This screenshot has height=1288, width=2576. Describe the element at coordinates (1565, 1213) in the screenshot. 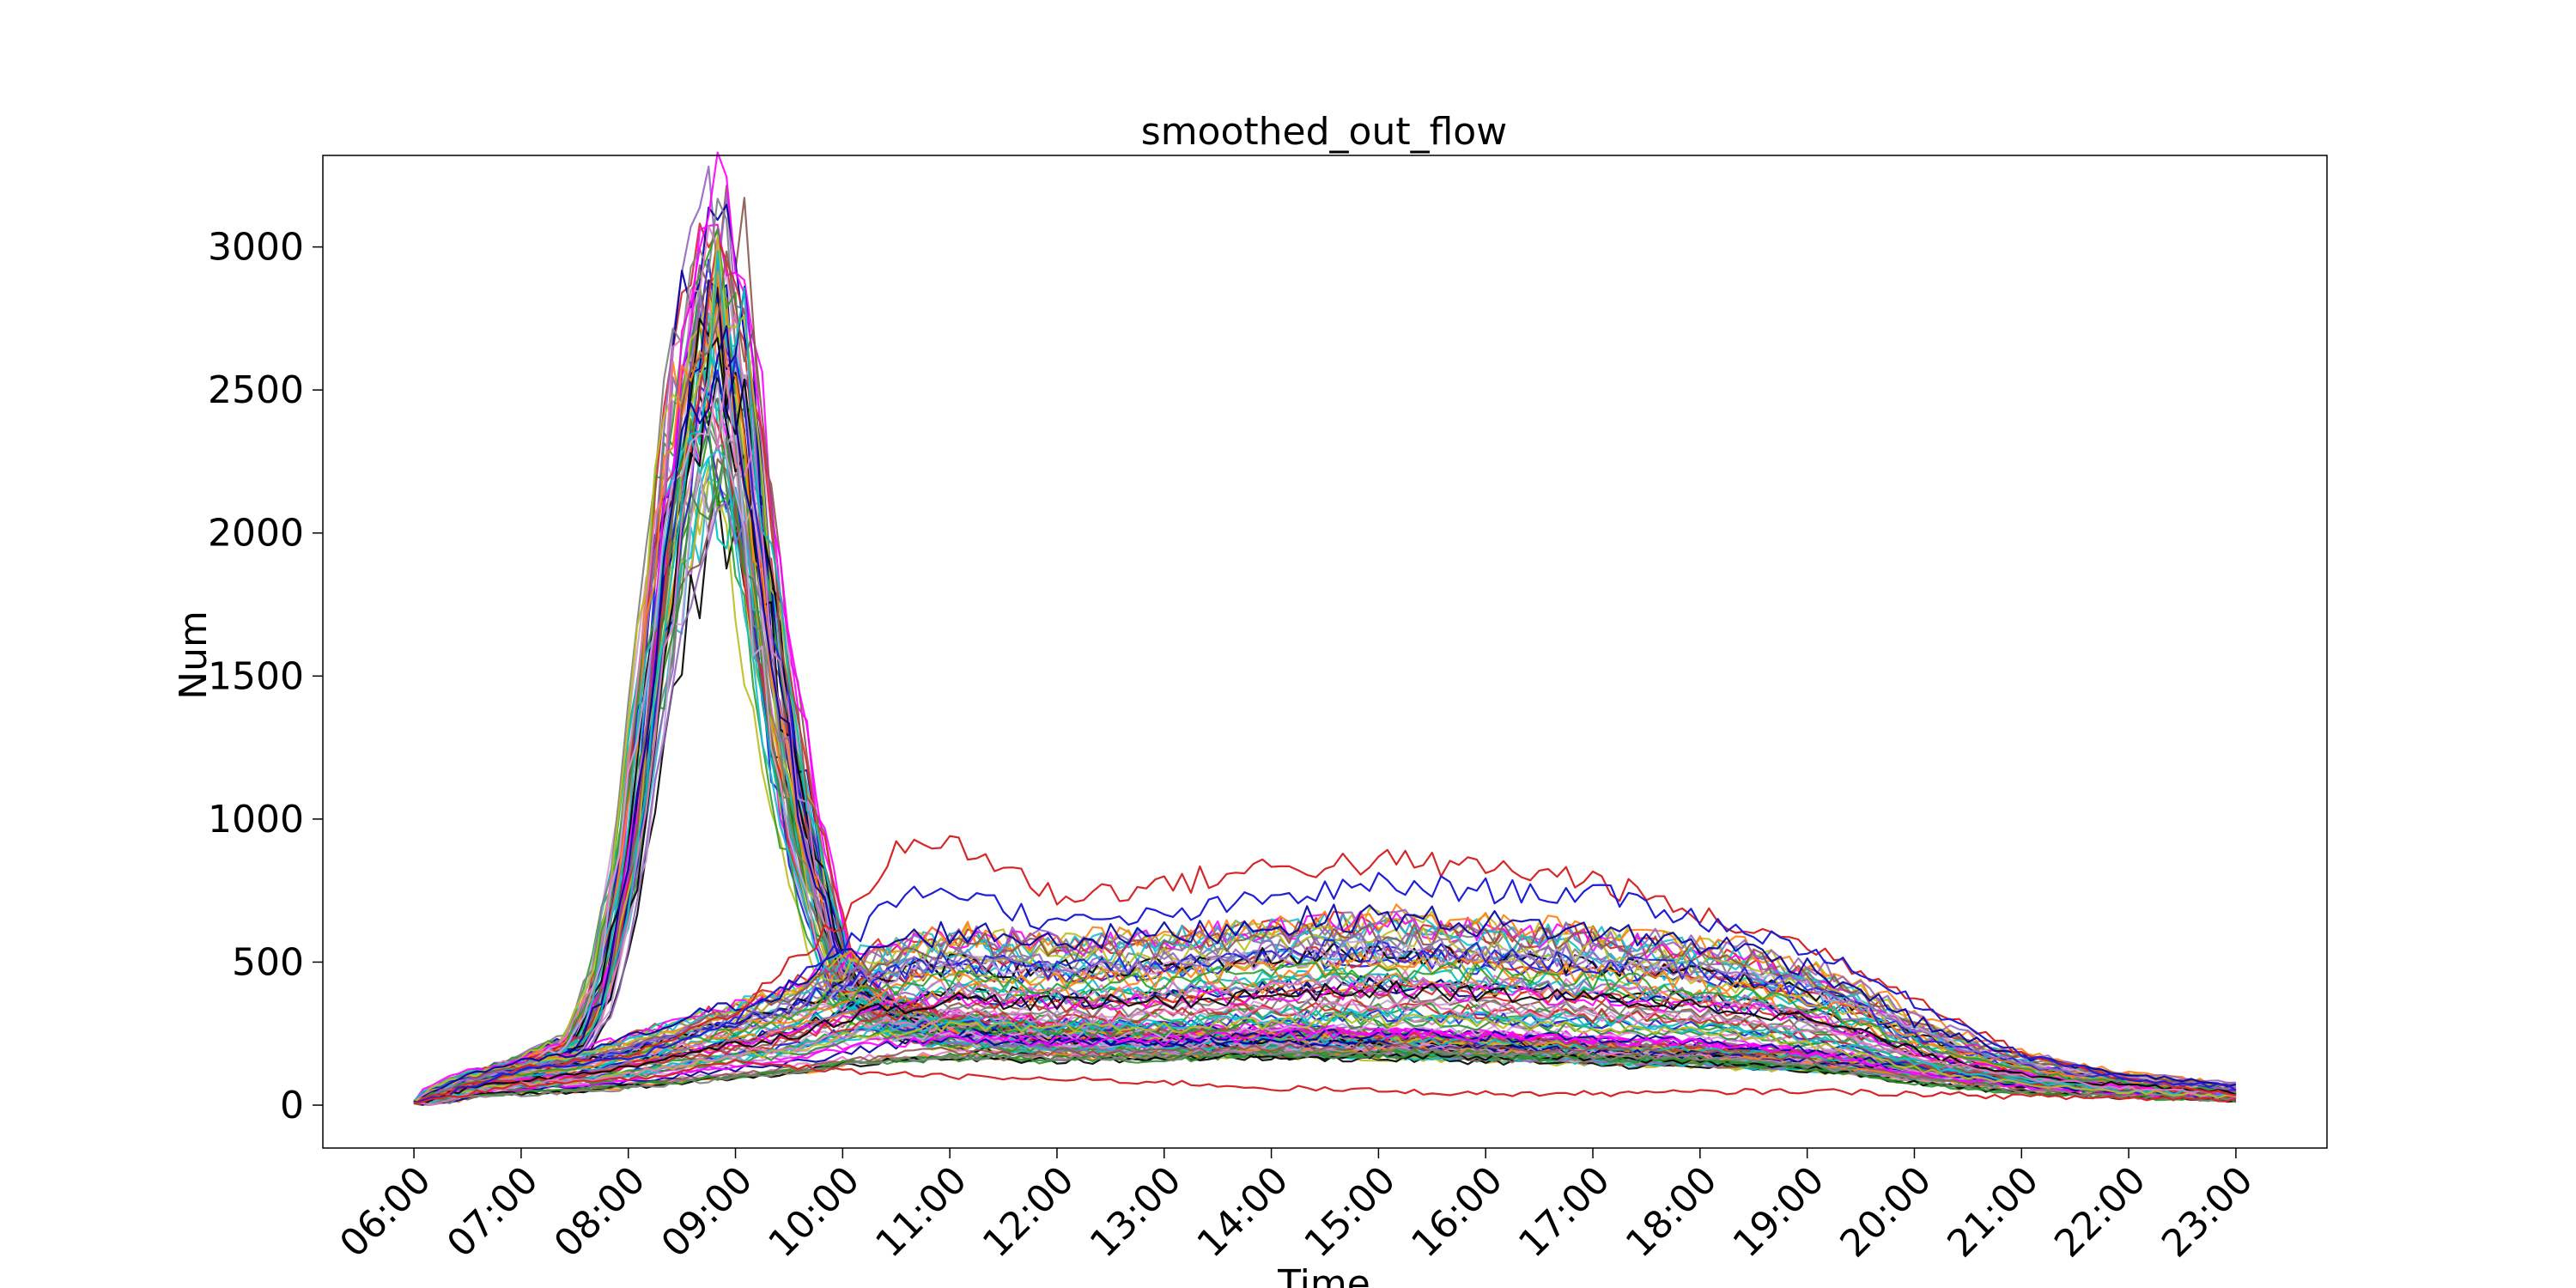

I see `x-tick-label: 17:00` at that location.